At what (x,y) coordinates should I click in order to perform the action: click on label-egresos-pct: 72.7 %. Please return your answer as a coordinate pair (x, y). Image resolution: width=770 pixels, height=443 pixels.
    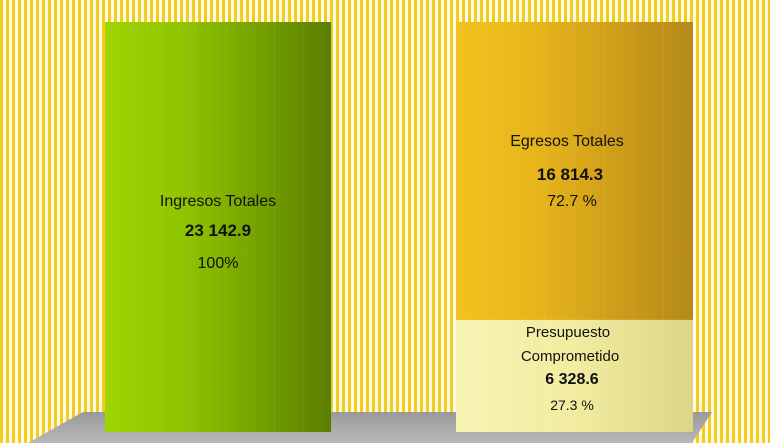
    Looking at the image, I should click on (572, 201).